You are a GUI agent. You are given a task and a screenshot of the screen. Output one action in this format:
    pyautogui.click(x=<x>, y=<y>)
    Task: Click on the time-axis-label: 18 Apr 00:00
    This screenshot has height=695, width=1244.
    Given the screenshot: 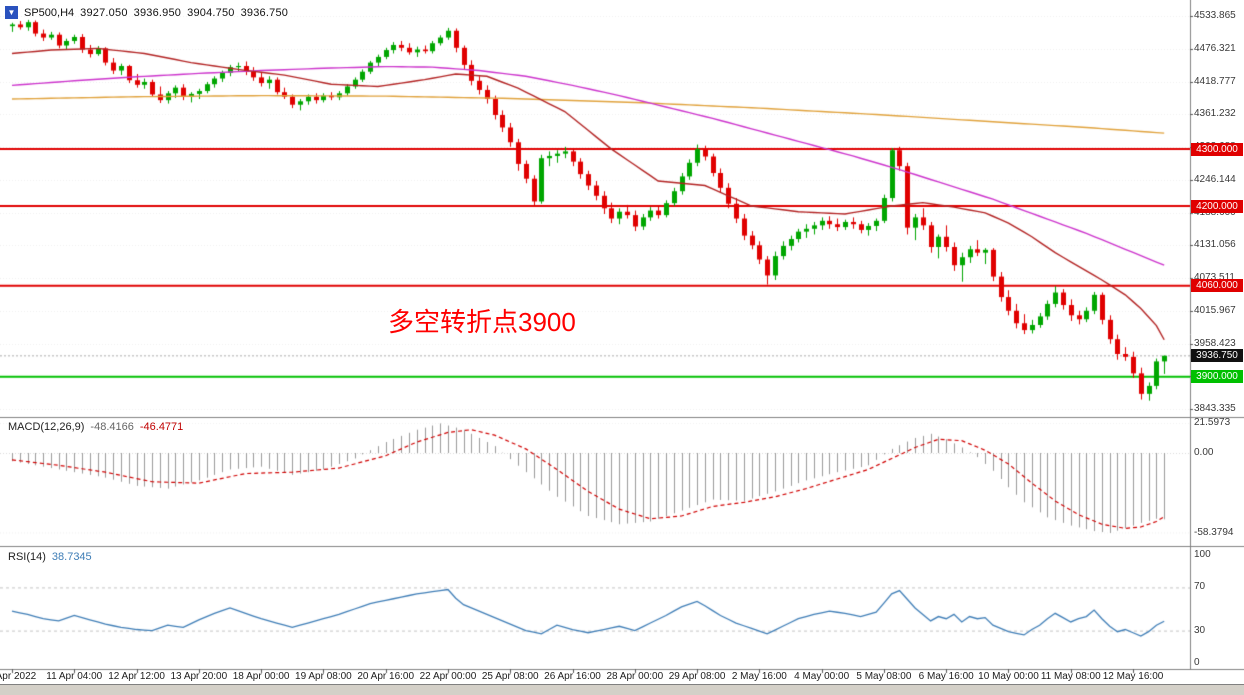 What is the action you would take?
    pyautogui.click(x=261, y=676)
    